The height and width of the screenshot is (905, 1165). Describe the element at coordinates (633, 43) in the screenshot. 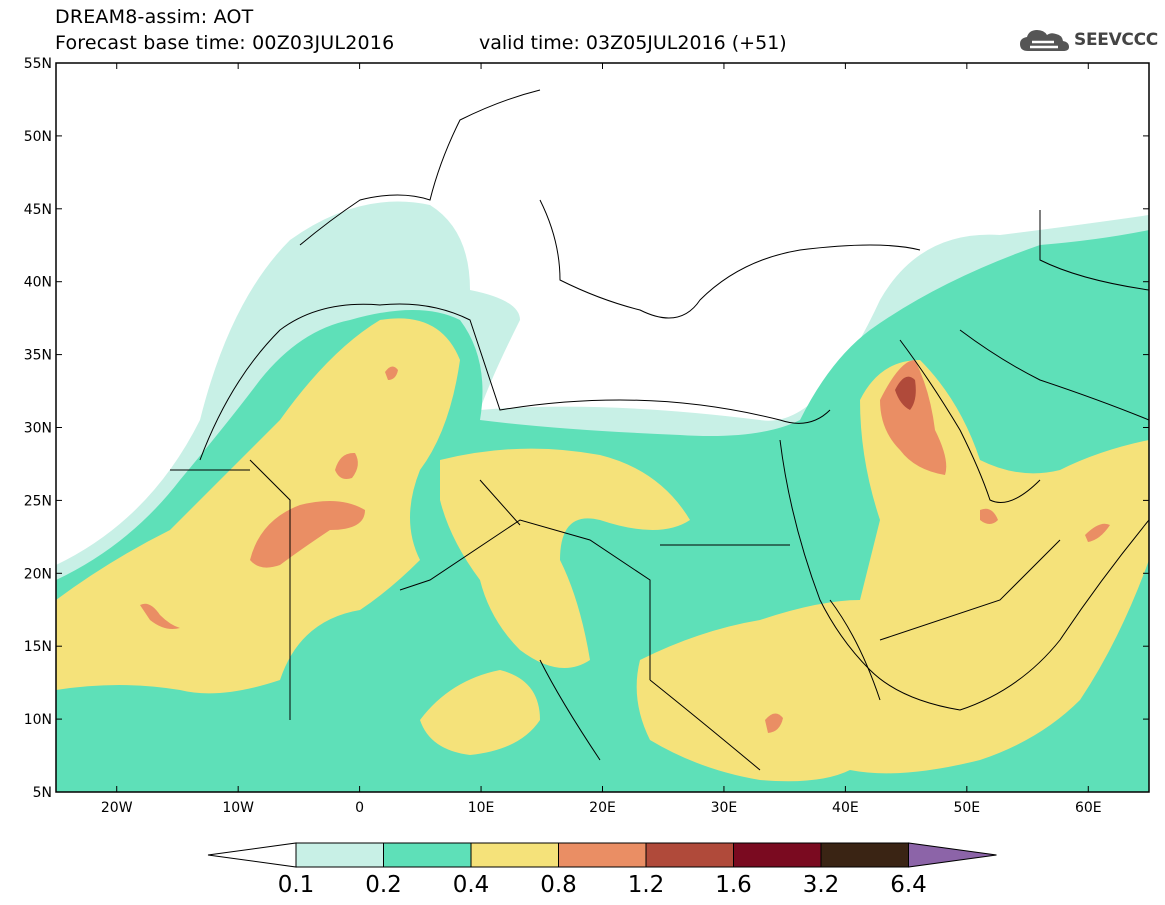

I see `valid-time: valid time: 03Z05JUL2016 (+51)` at that location.